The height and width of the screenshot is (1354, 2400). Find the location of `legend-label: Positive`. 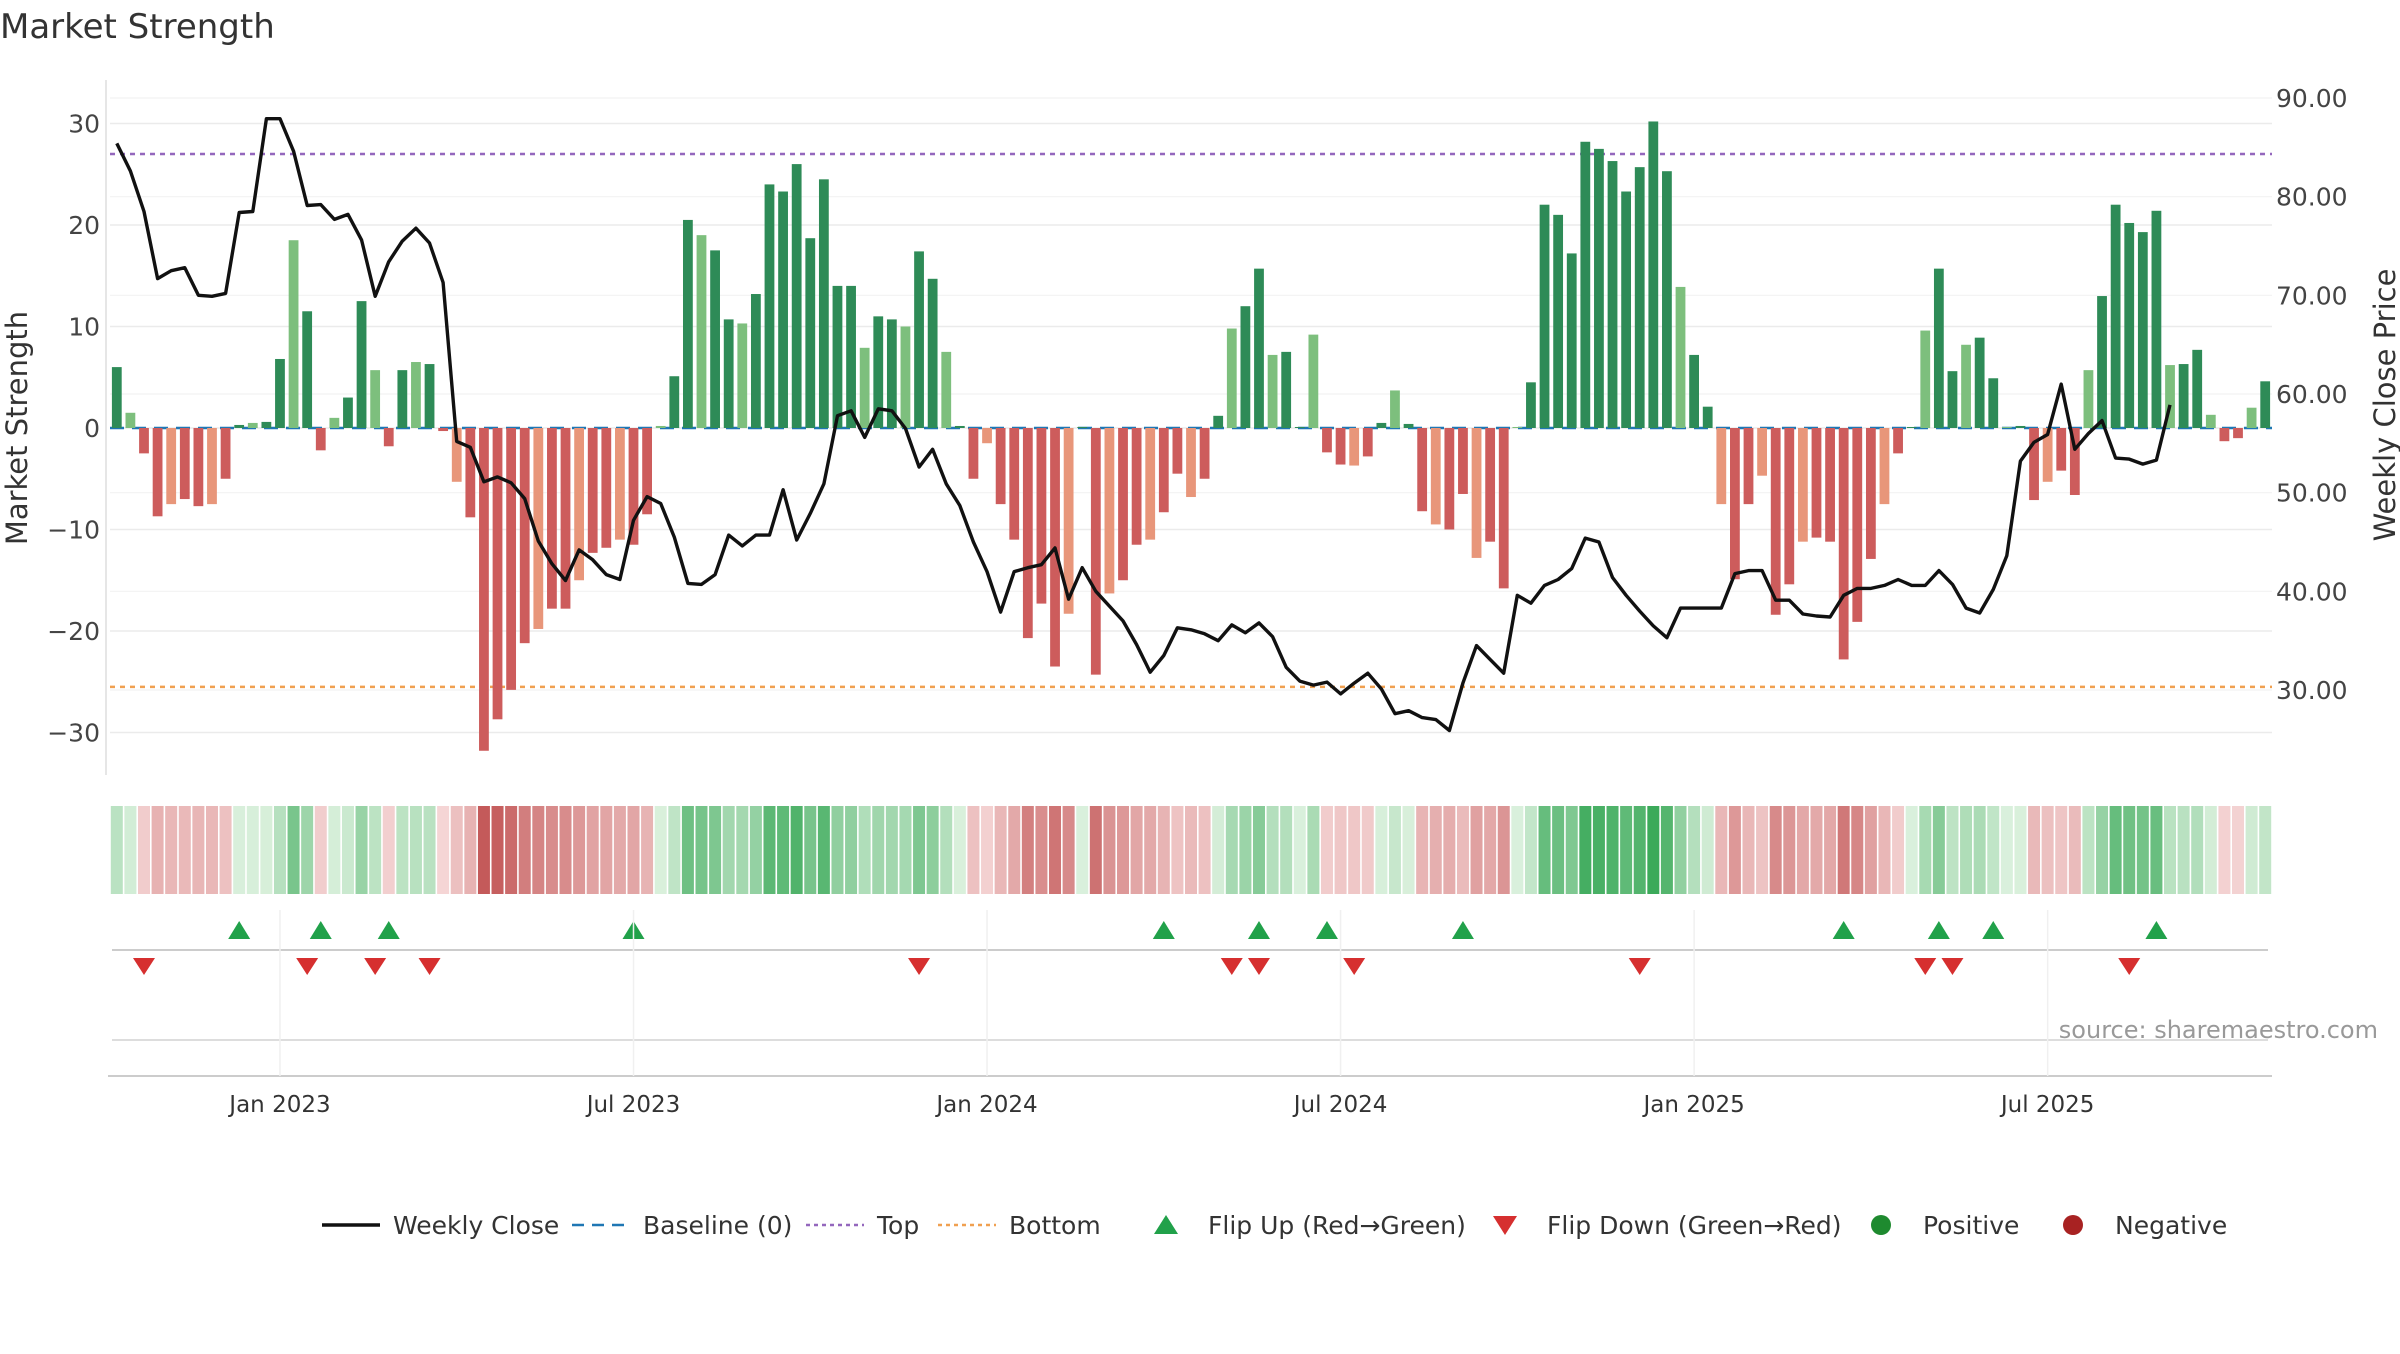

legend-label: Positive is located at coordinates (1971, 1225).